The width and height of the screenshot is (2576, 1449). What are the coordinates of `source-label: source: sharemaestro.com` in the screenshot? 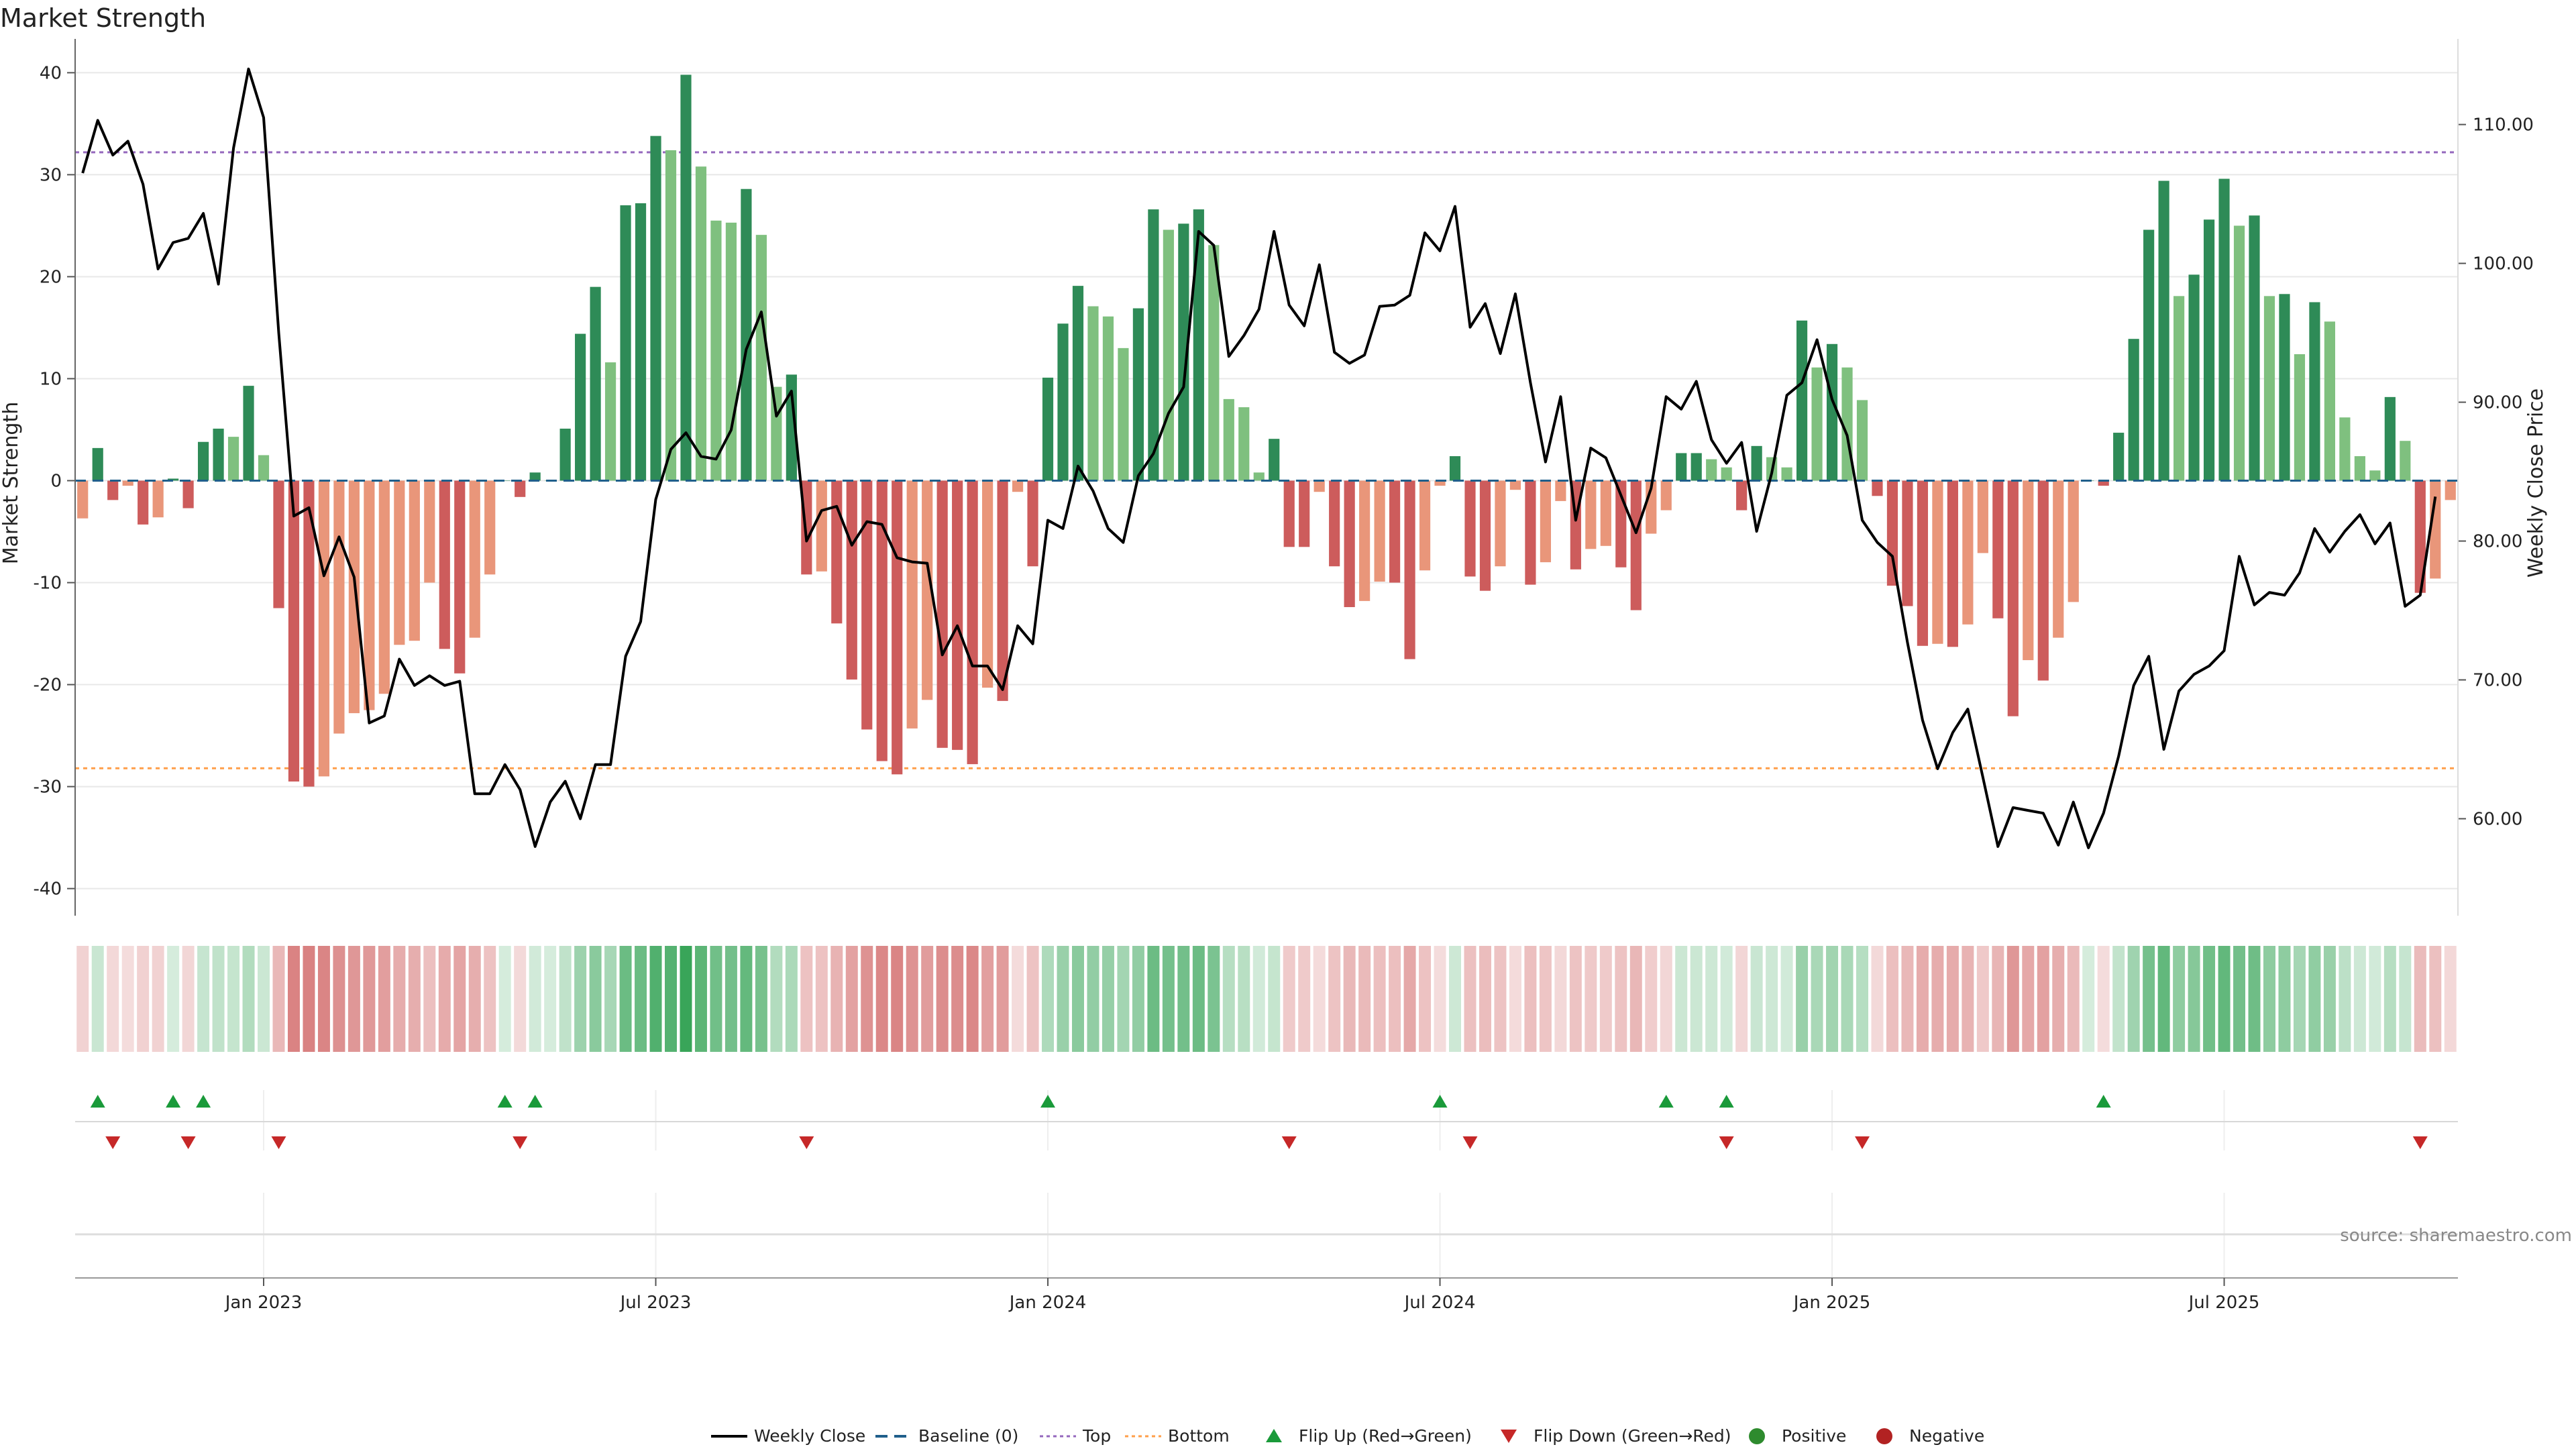 It's located at (2456, 1236).